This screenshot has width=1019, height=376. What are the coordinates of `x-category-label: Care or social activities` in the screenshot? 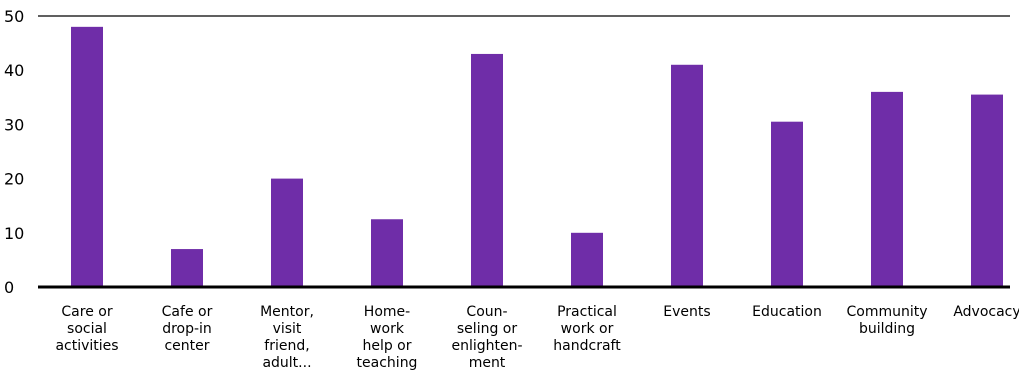 It's located at (86, 329).